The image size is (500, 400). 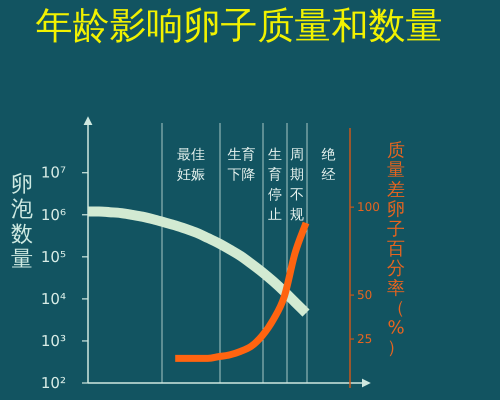 What do you see at coordinates (53, 341) in the screenshot?
I see `y-tick-label: 10³` at bounding box center [53, 341].